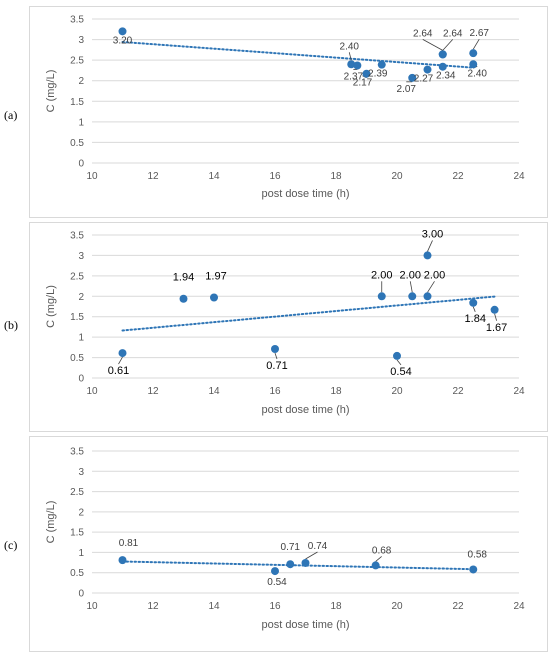 The height and width of the screenshot is (656, 550). I want to click on panel-label-a: (a), so click(11, 115).